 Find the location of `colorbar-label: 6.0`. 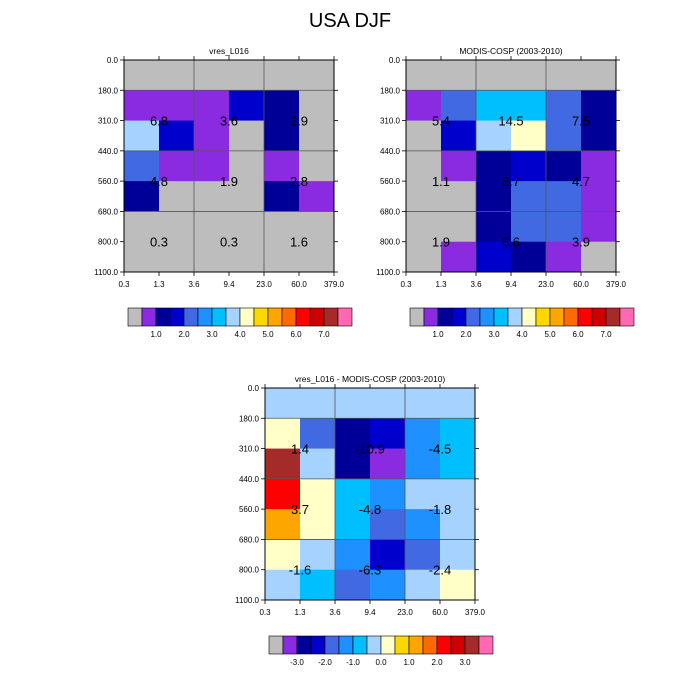

colorbar-label: 6.0 is located at coordinates (296, 334).